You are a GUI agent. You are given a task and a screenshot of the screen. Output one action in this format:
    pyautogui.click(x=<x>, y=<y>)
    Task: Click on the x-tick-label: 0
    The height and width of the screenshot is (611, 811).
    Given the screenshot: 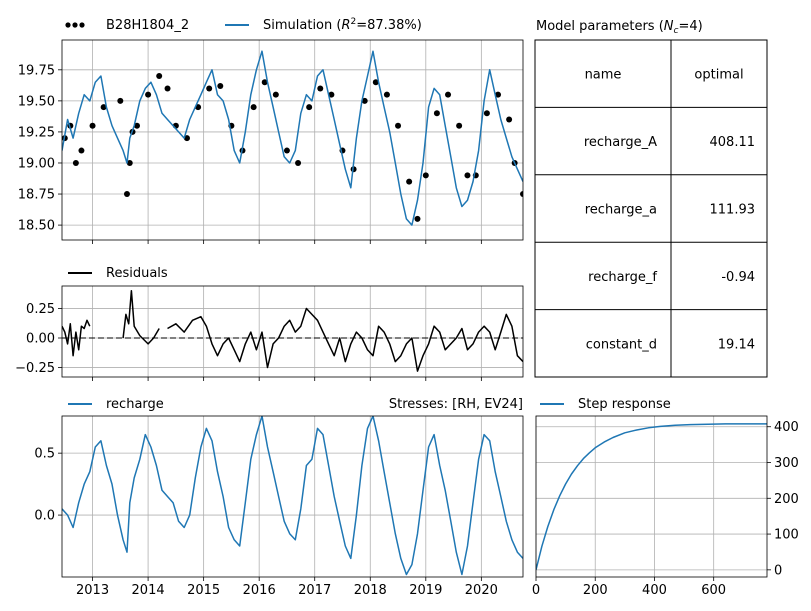 What is the action you would take?
    pyautogui.click(x=536, y=590)
    